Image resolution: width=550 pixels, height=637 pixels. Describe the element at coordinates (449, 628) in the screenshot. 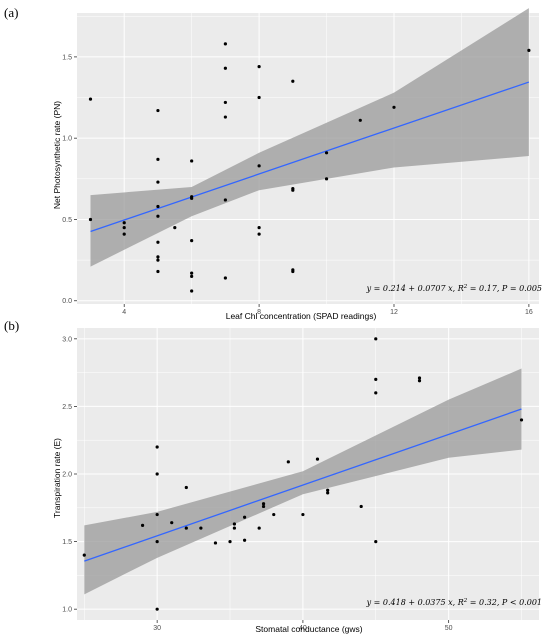

I see `x-tick-label: 50` at that location.